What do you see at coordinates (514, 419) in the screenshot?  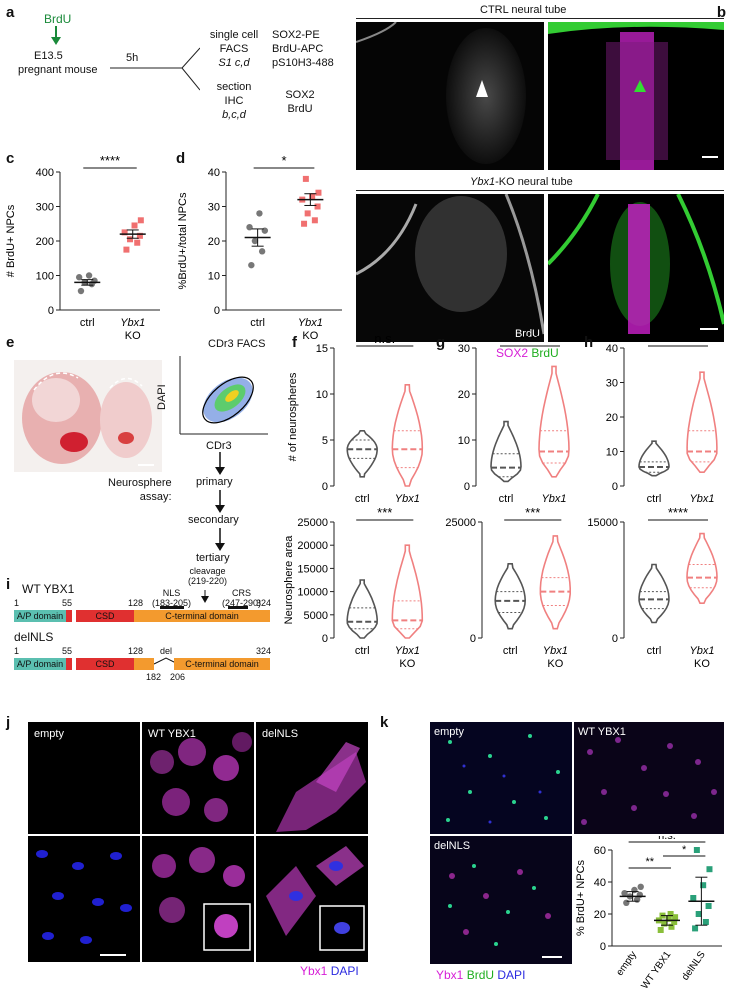 I see `chart-g-top: 0102030secondaryctrlYbx1KO****` at bounding box center [514, 419].